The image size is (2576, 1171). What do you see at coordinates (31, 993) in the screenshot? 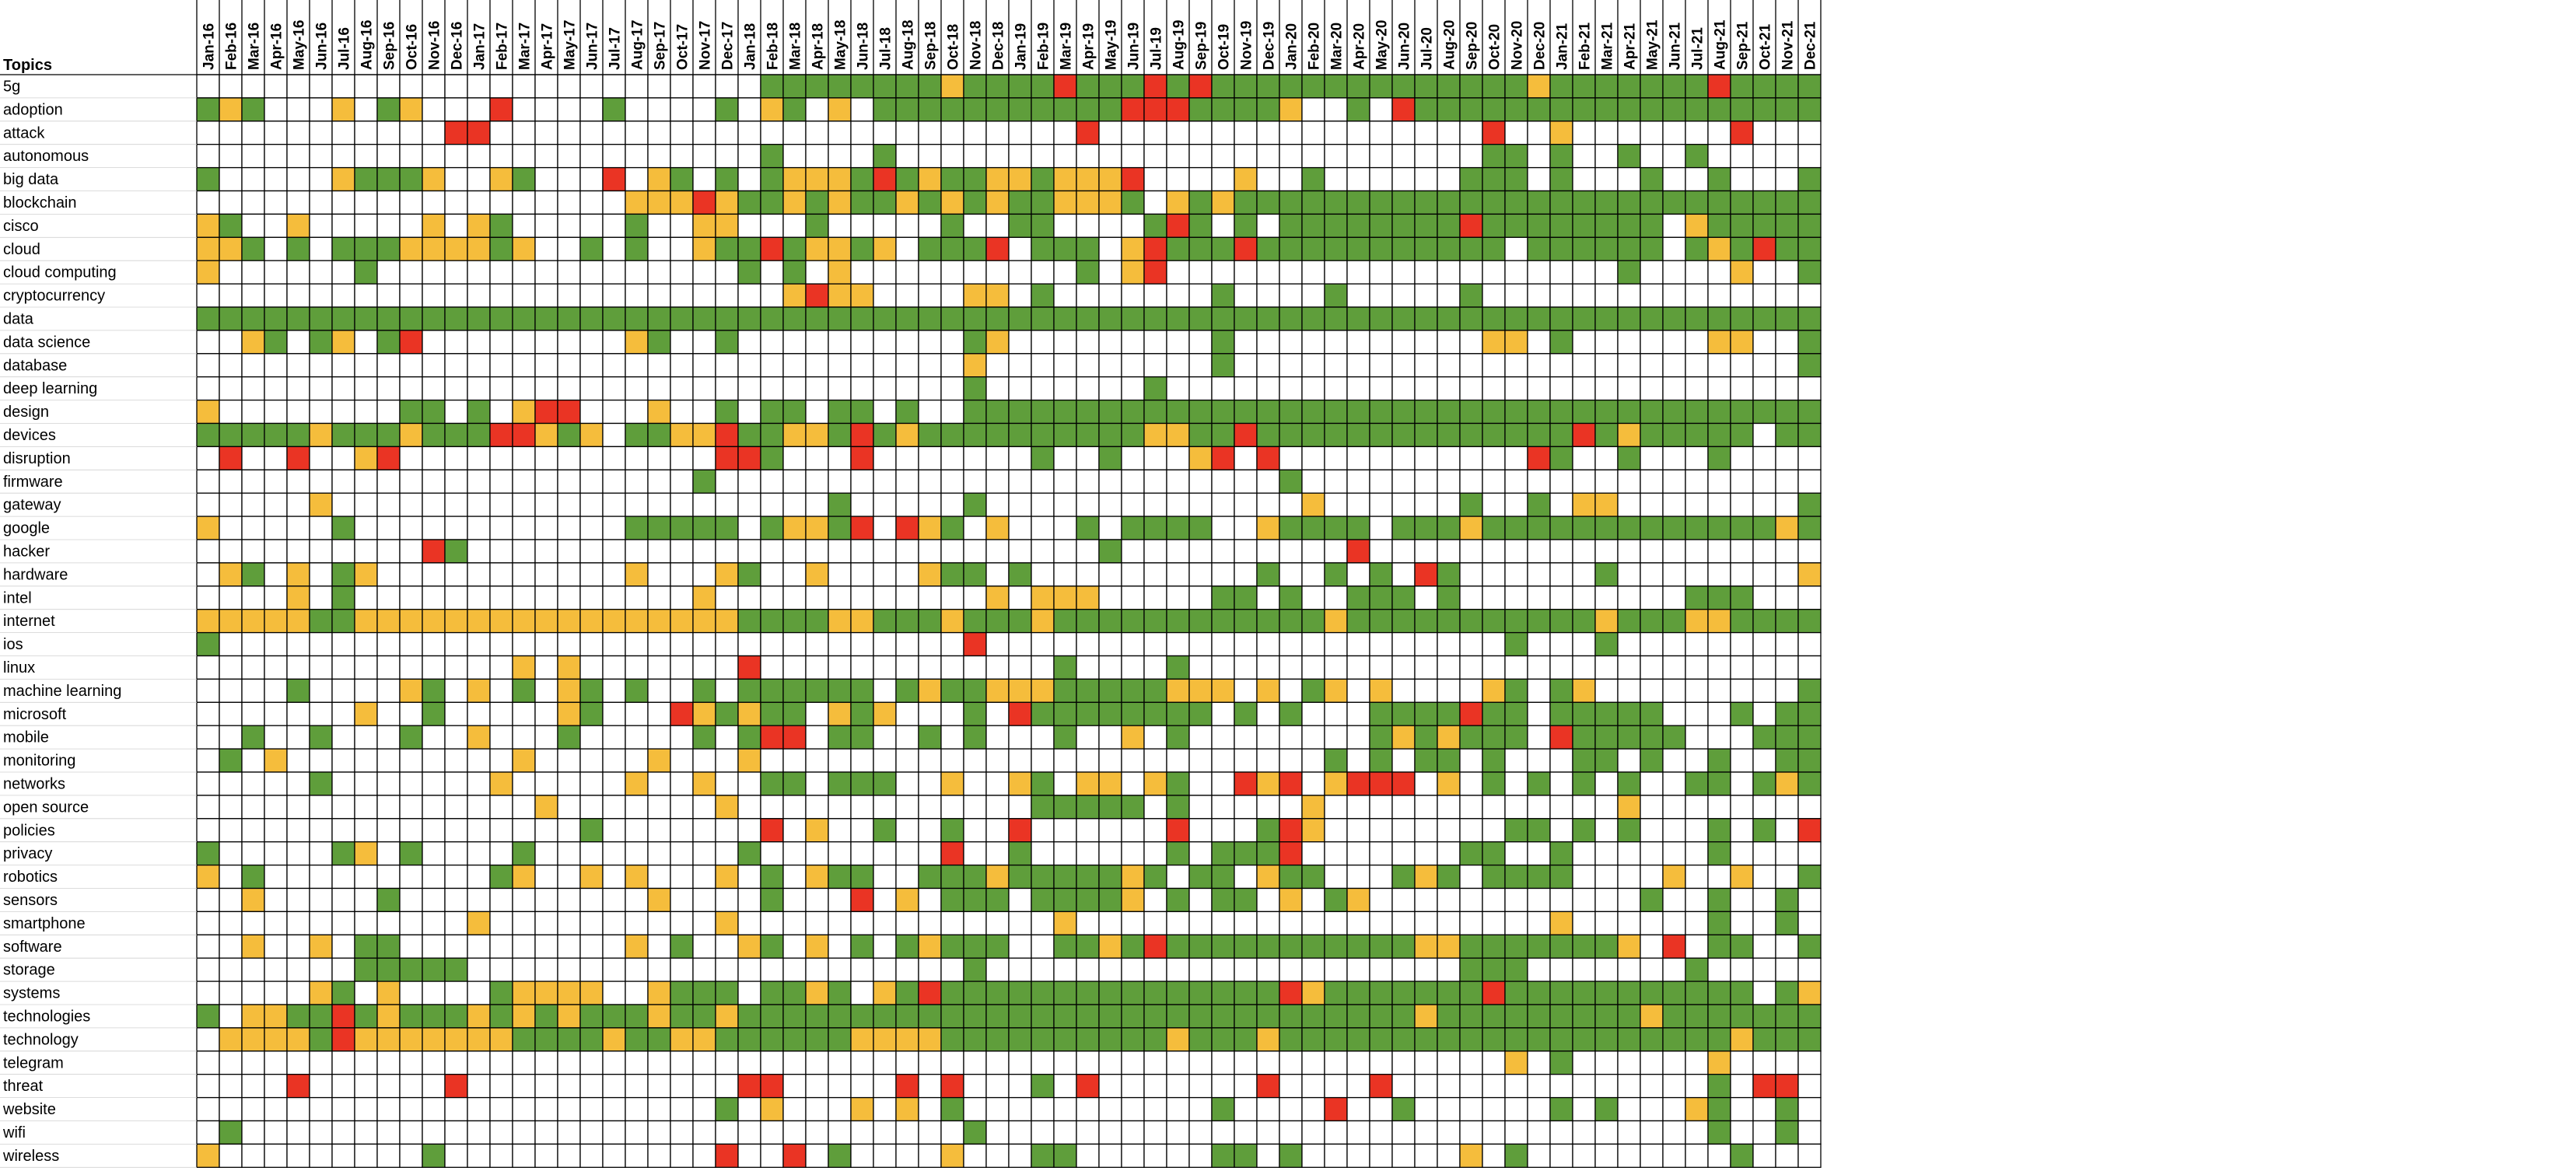
I see `row-label: systems` at bounding box center [31, 993].